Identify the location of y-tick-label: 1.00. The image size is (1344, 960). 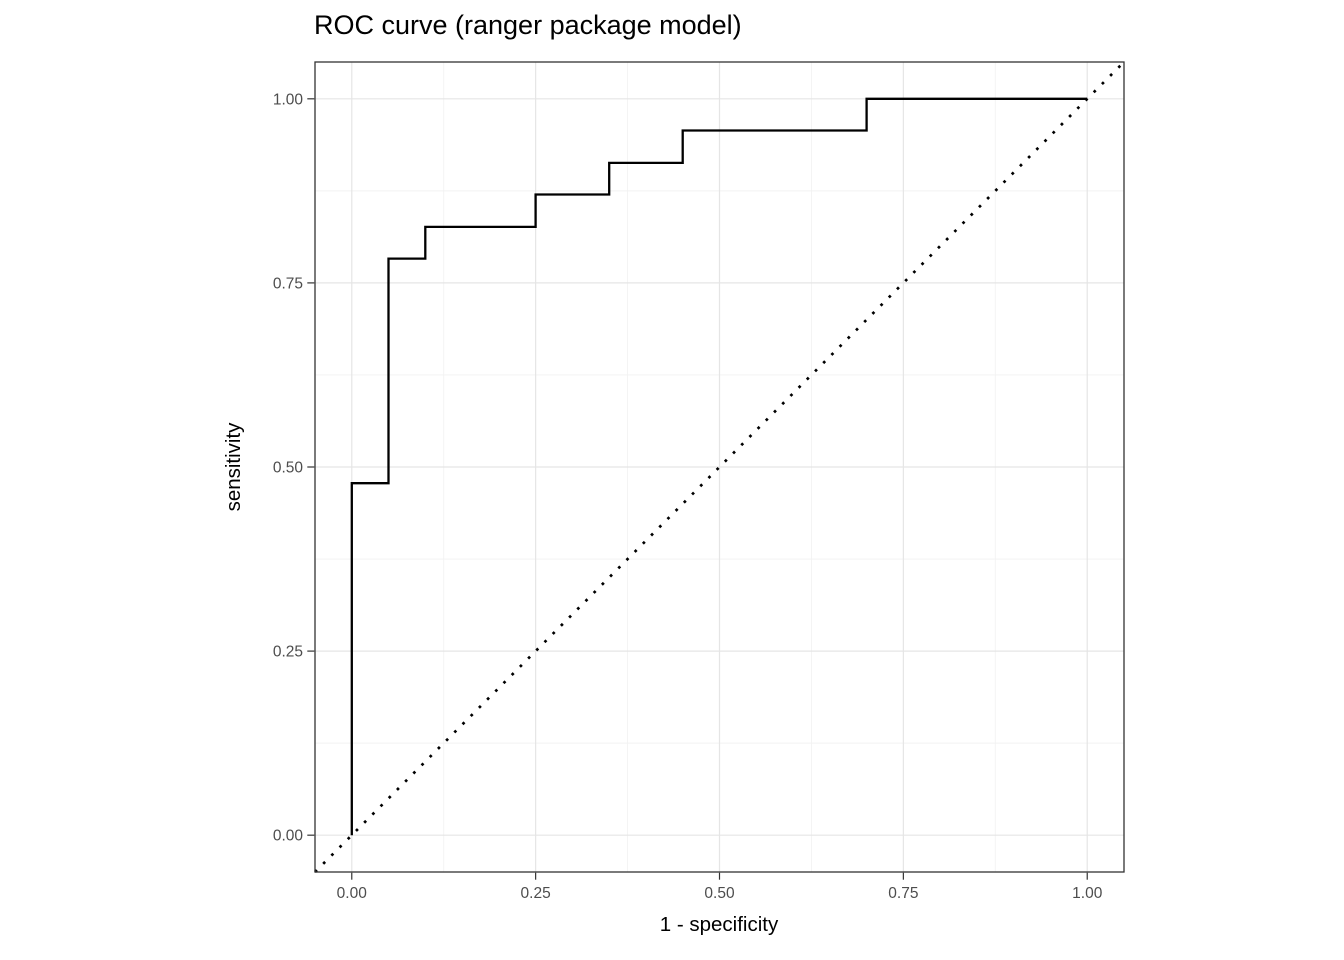
(288, 99).